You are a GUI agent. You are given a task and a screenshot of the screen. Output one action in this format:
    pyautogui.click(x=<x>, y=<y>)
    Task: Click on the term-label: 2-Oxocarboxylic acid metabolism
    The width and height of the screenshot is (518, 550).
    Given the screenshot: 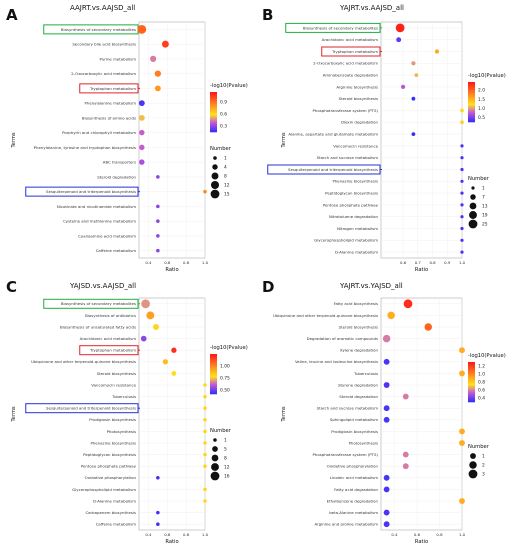 What is the action you would take?
    pyautogui.click(x=103, y=73)
    